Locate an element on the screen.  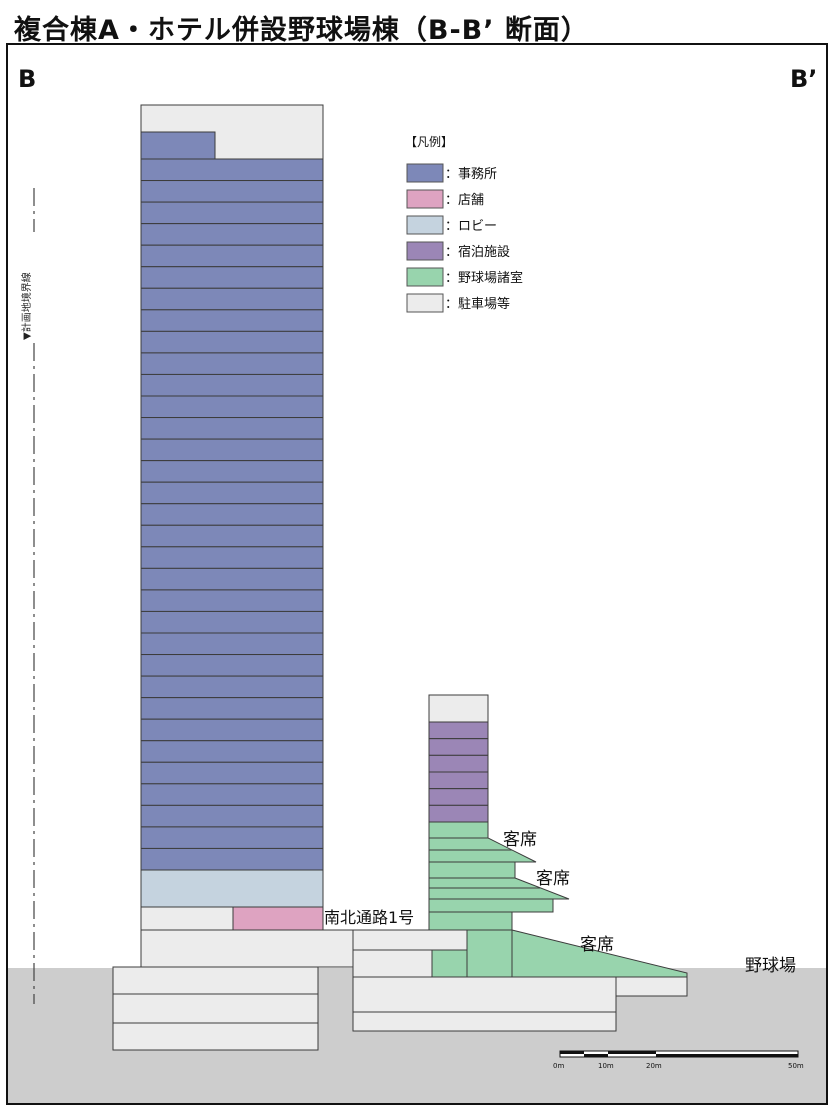
passage-label: 南北通路1号 is located at coordinates (369, 917).